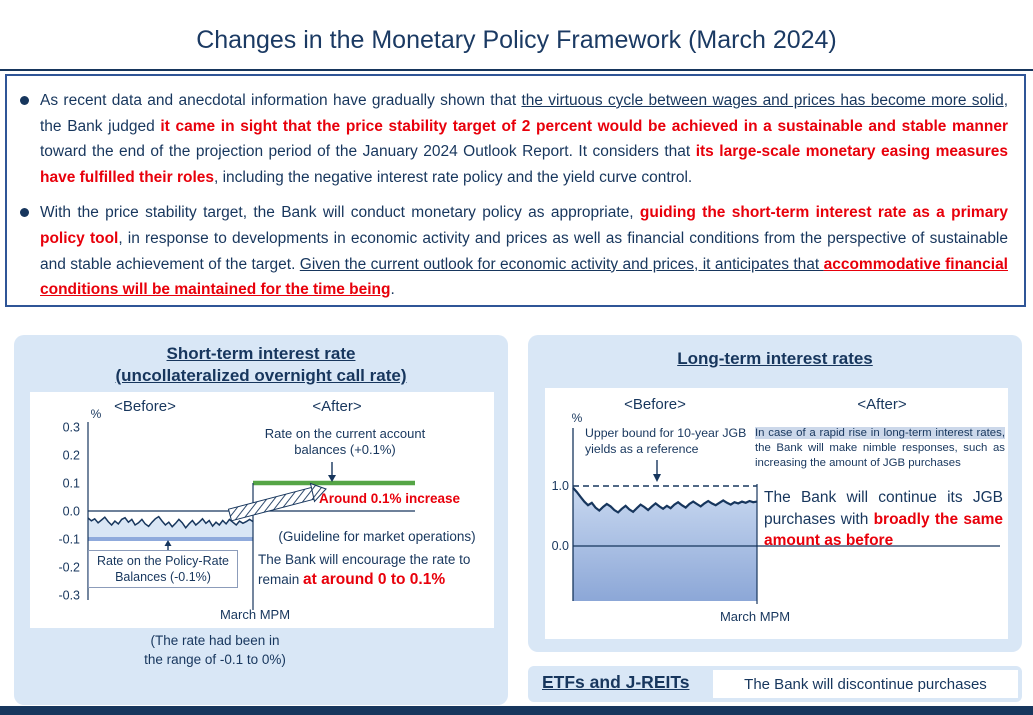 The image size is (1033, 715). I want to click on long-term-decorations, so click(657, 471).